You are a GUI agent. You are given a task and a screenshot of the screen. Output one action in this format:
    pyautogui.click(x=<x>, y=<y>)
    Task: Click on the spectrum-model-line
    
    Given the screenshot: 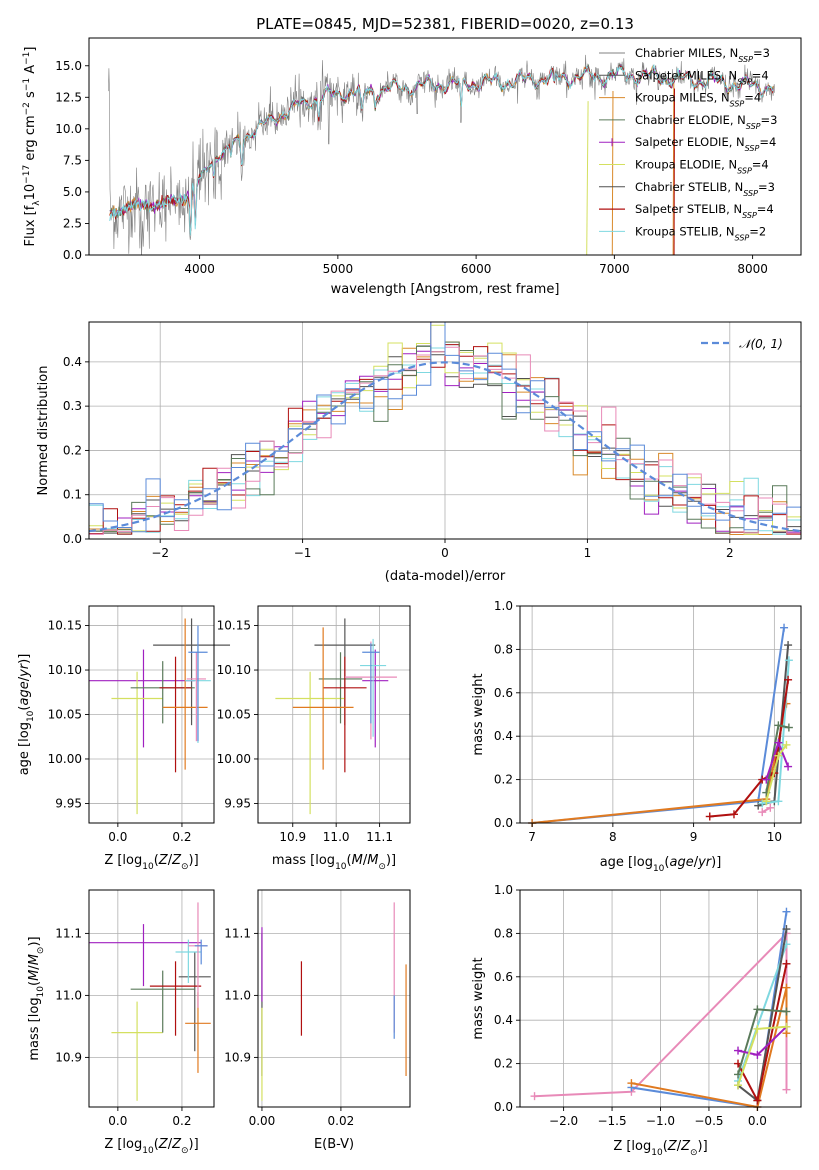 What is the action you would take?
    pyautogui.click(x=441, y=149)
    